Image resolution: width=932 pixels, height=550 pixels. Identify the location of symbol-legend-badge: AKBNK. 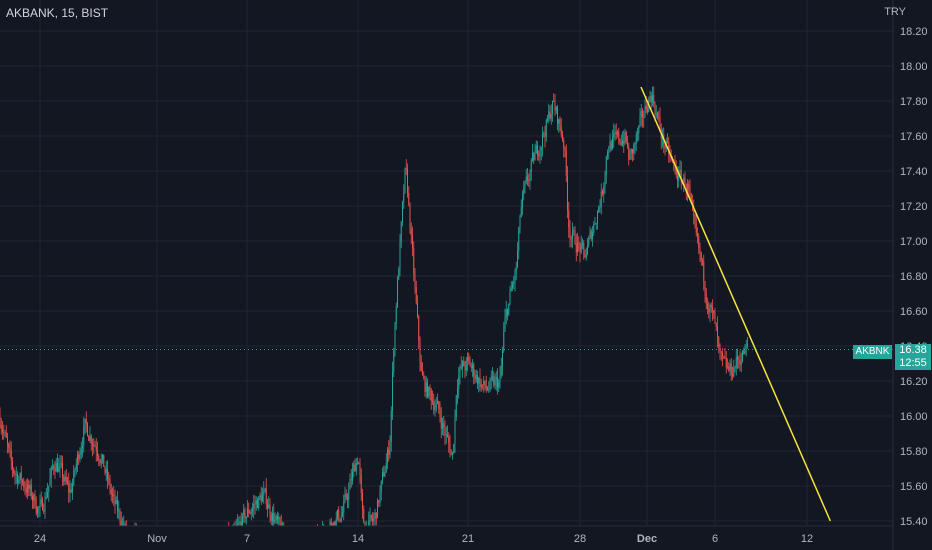
(872, 352).